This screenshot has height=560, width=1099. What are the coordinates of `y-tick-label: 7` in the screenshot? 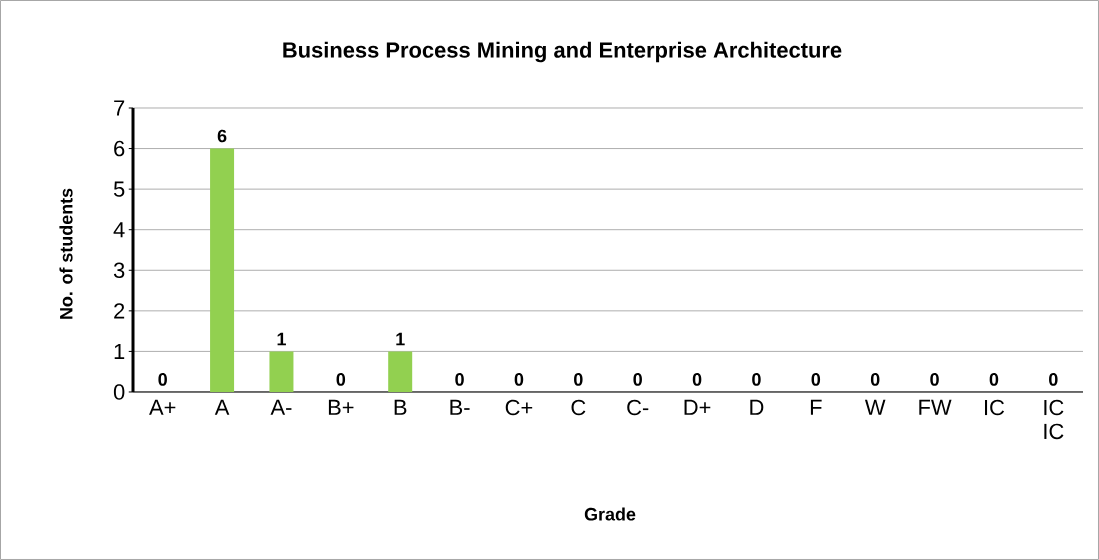 It's located at (119, 108).